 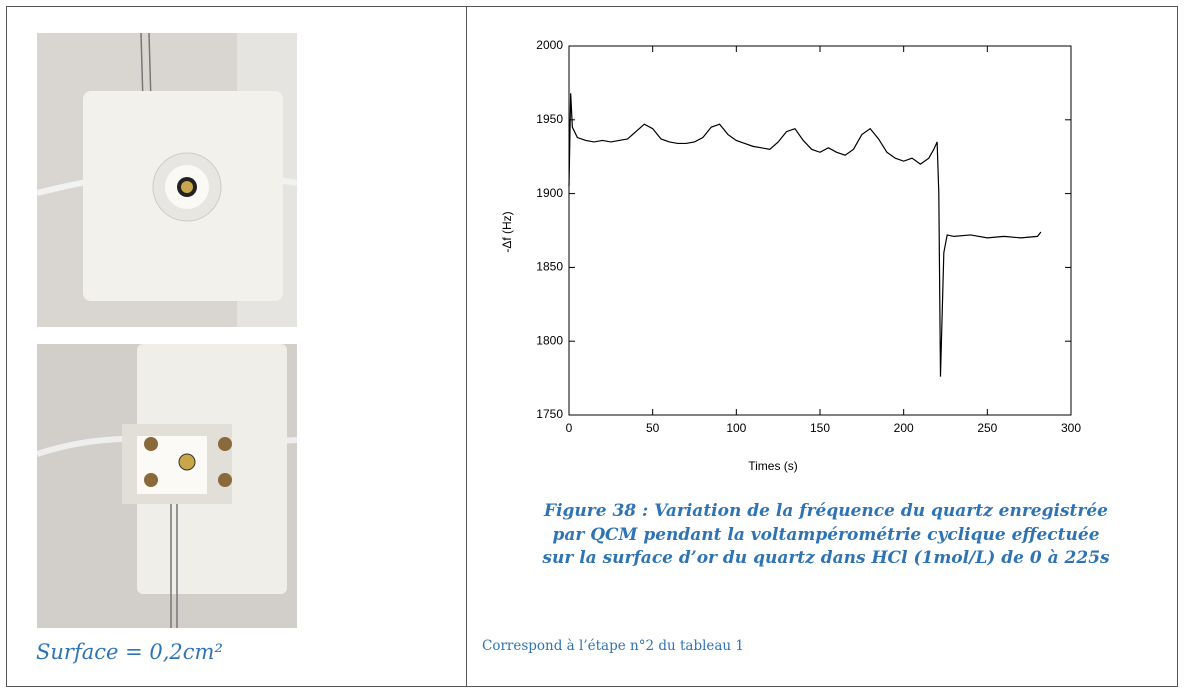 What do you see at coordinates (820, 428) in the screenshot?
I see `x-tick-label: 150` at bounding box center [820, 428].